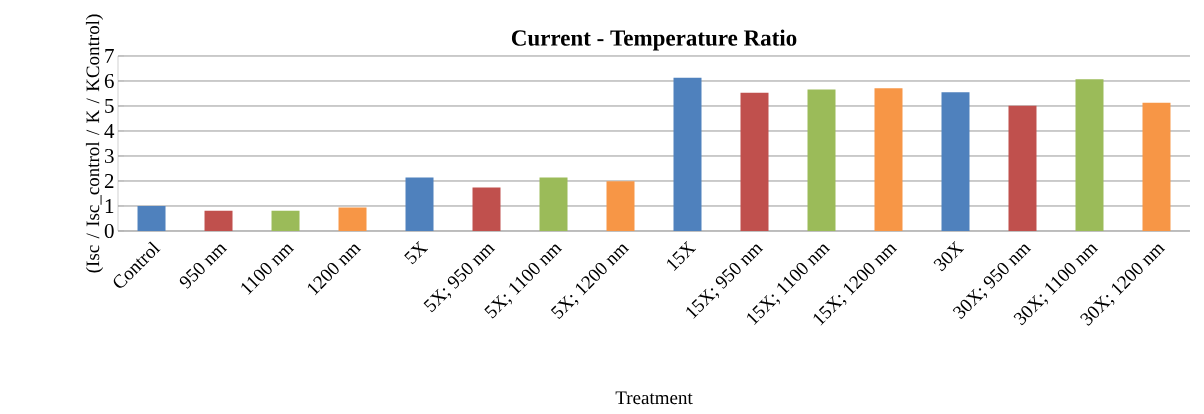  Describe the element at coordinates (109, 156) in the screenshot. I see `y-tick-label: 3` at that location.